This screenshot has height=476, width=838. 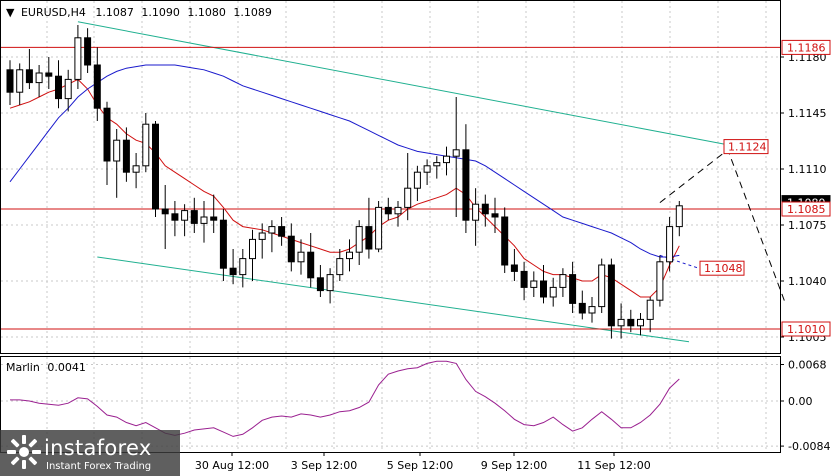 What do you see at coordinates (46, 367) in the screenshot?
I see `indicator-header: Marlin 0.0041` at bounding box center [46, 367].